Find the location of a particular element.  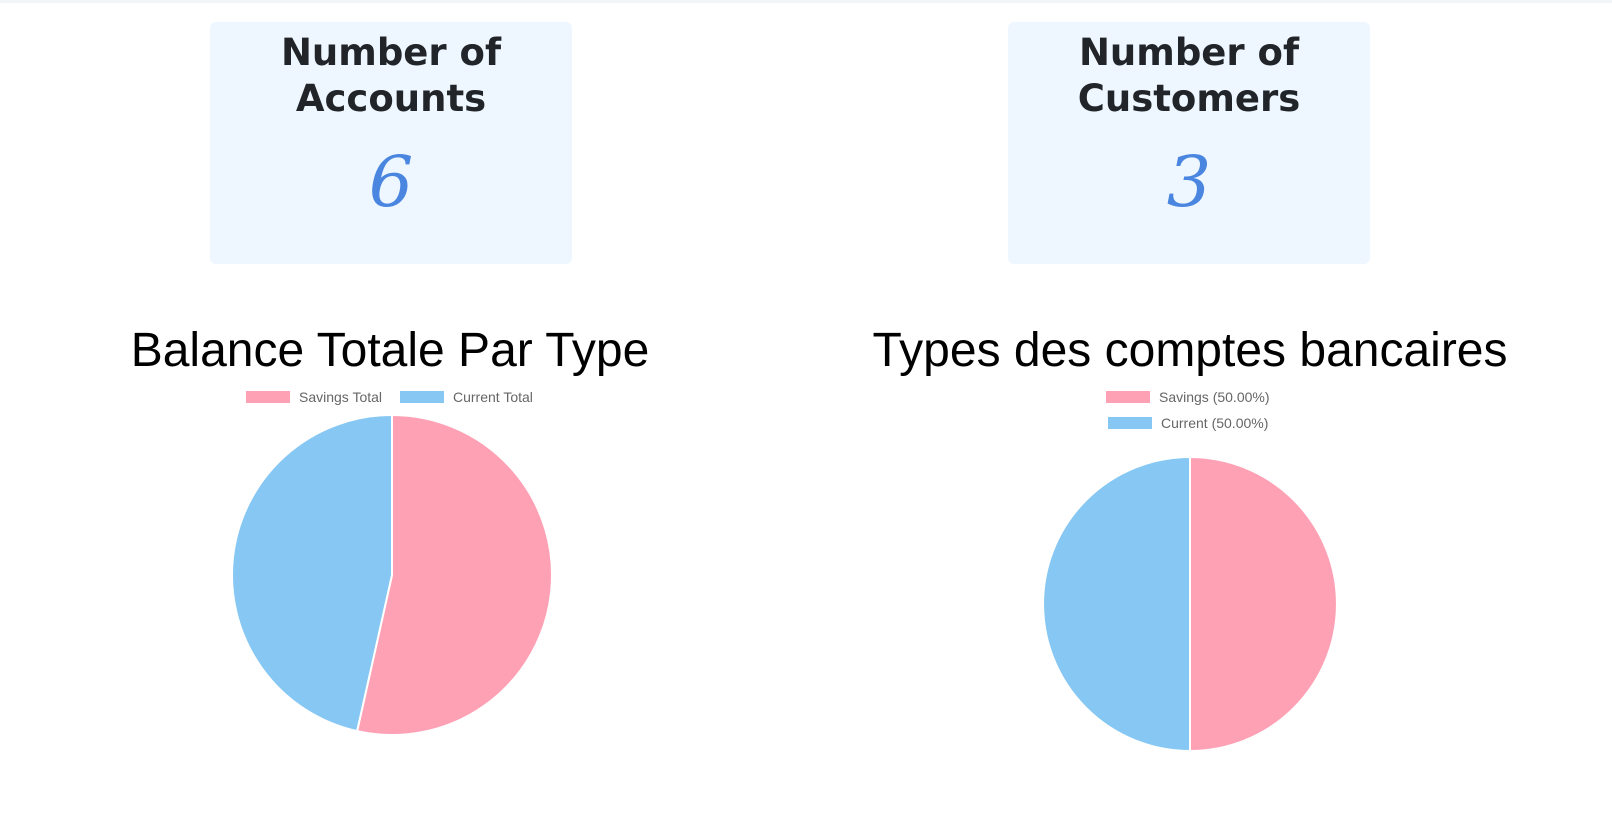

accounts-count-value: 6 is located at coordinates (391, 182).